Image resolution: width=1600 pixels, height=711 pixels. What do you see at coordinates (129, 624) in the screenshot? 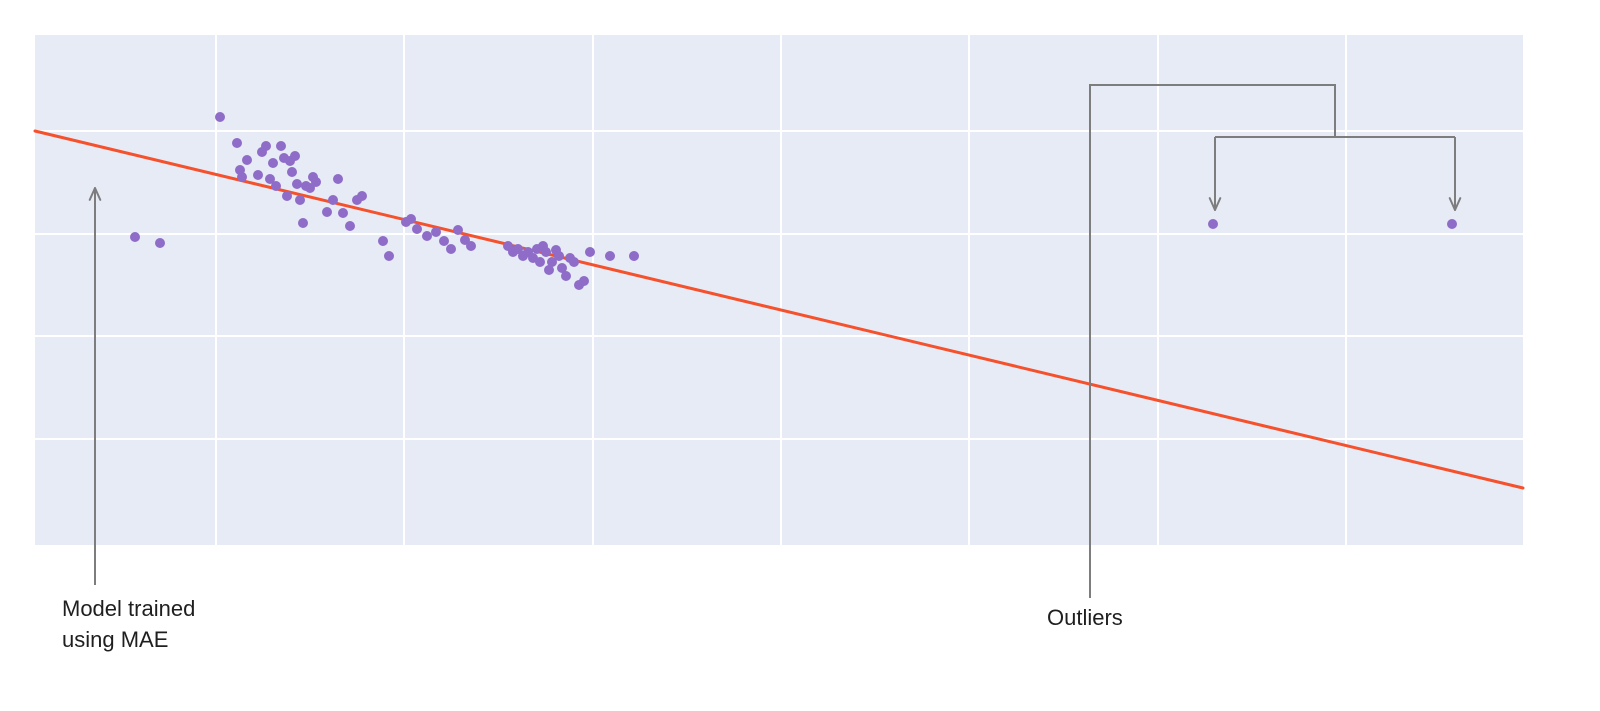
I see `mae-annotation-label: Model trained using MAE` at bounding box center [129, 624].